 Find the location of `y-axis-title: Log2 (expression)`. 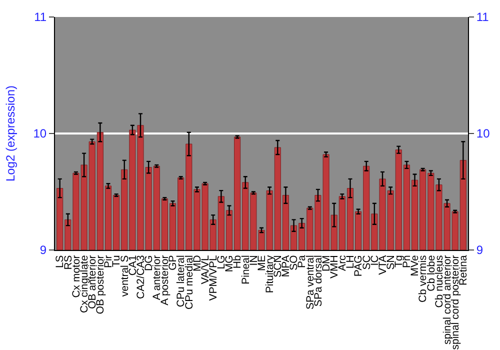

y-axis-title: Log2 (expression) is located at coordinates (11, 133).